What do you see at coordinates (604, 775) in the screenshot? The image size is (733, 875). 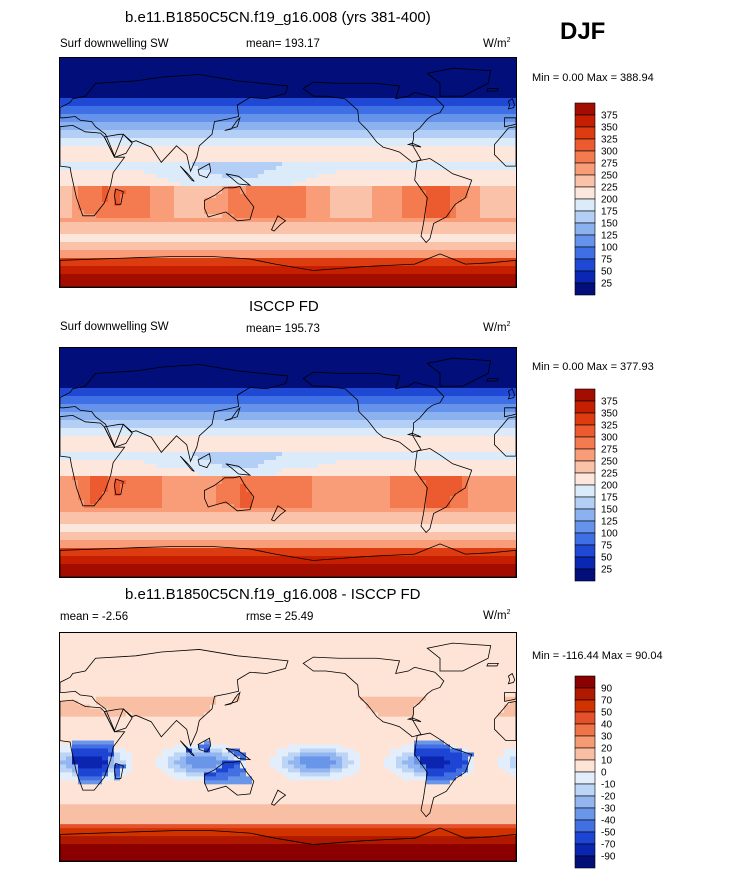 I see `panel3-colorbar: 90 70 50 40 30 20 10 0 -10 -20 -30 -40 -50 -70 -90` at bounding box center [604, 775].